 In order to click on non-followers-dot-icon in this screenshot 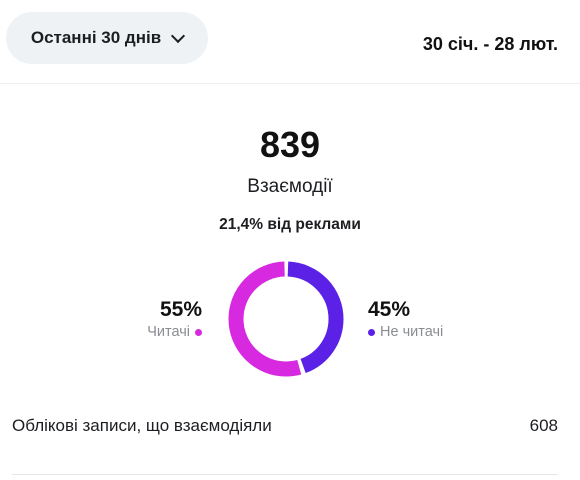, I will do `click(371, 332)`.